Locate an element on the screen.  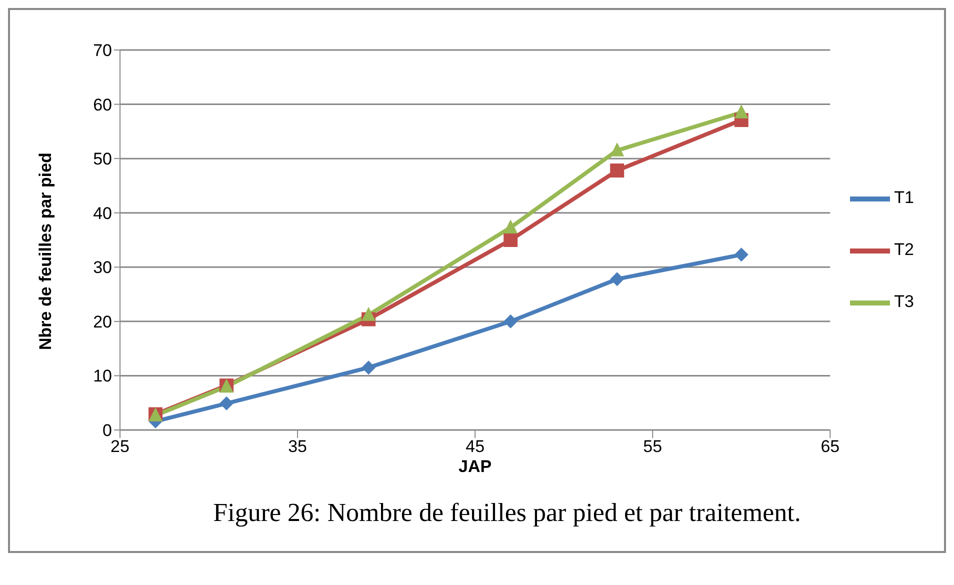
y-tick-label: 30 is located at coordinates (102, 268).